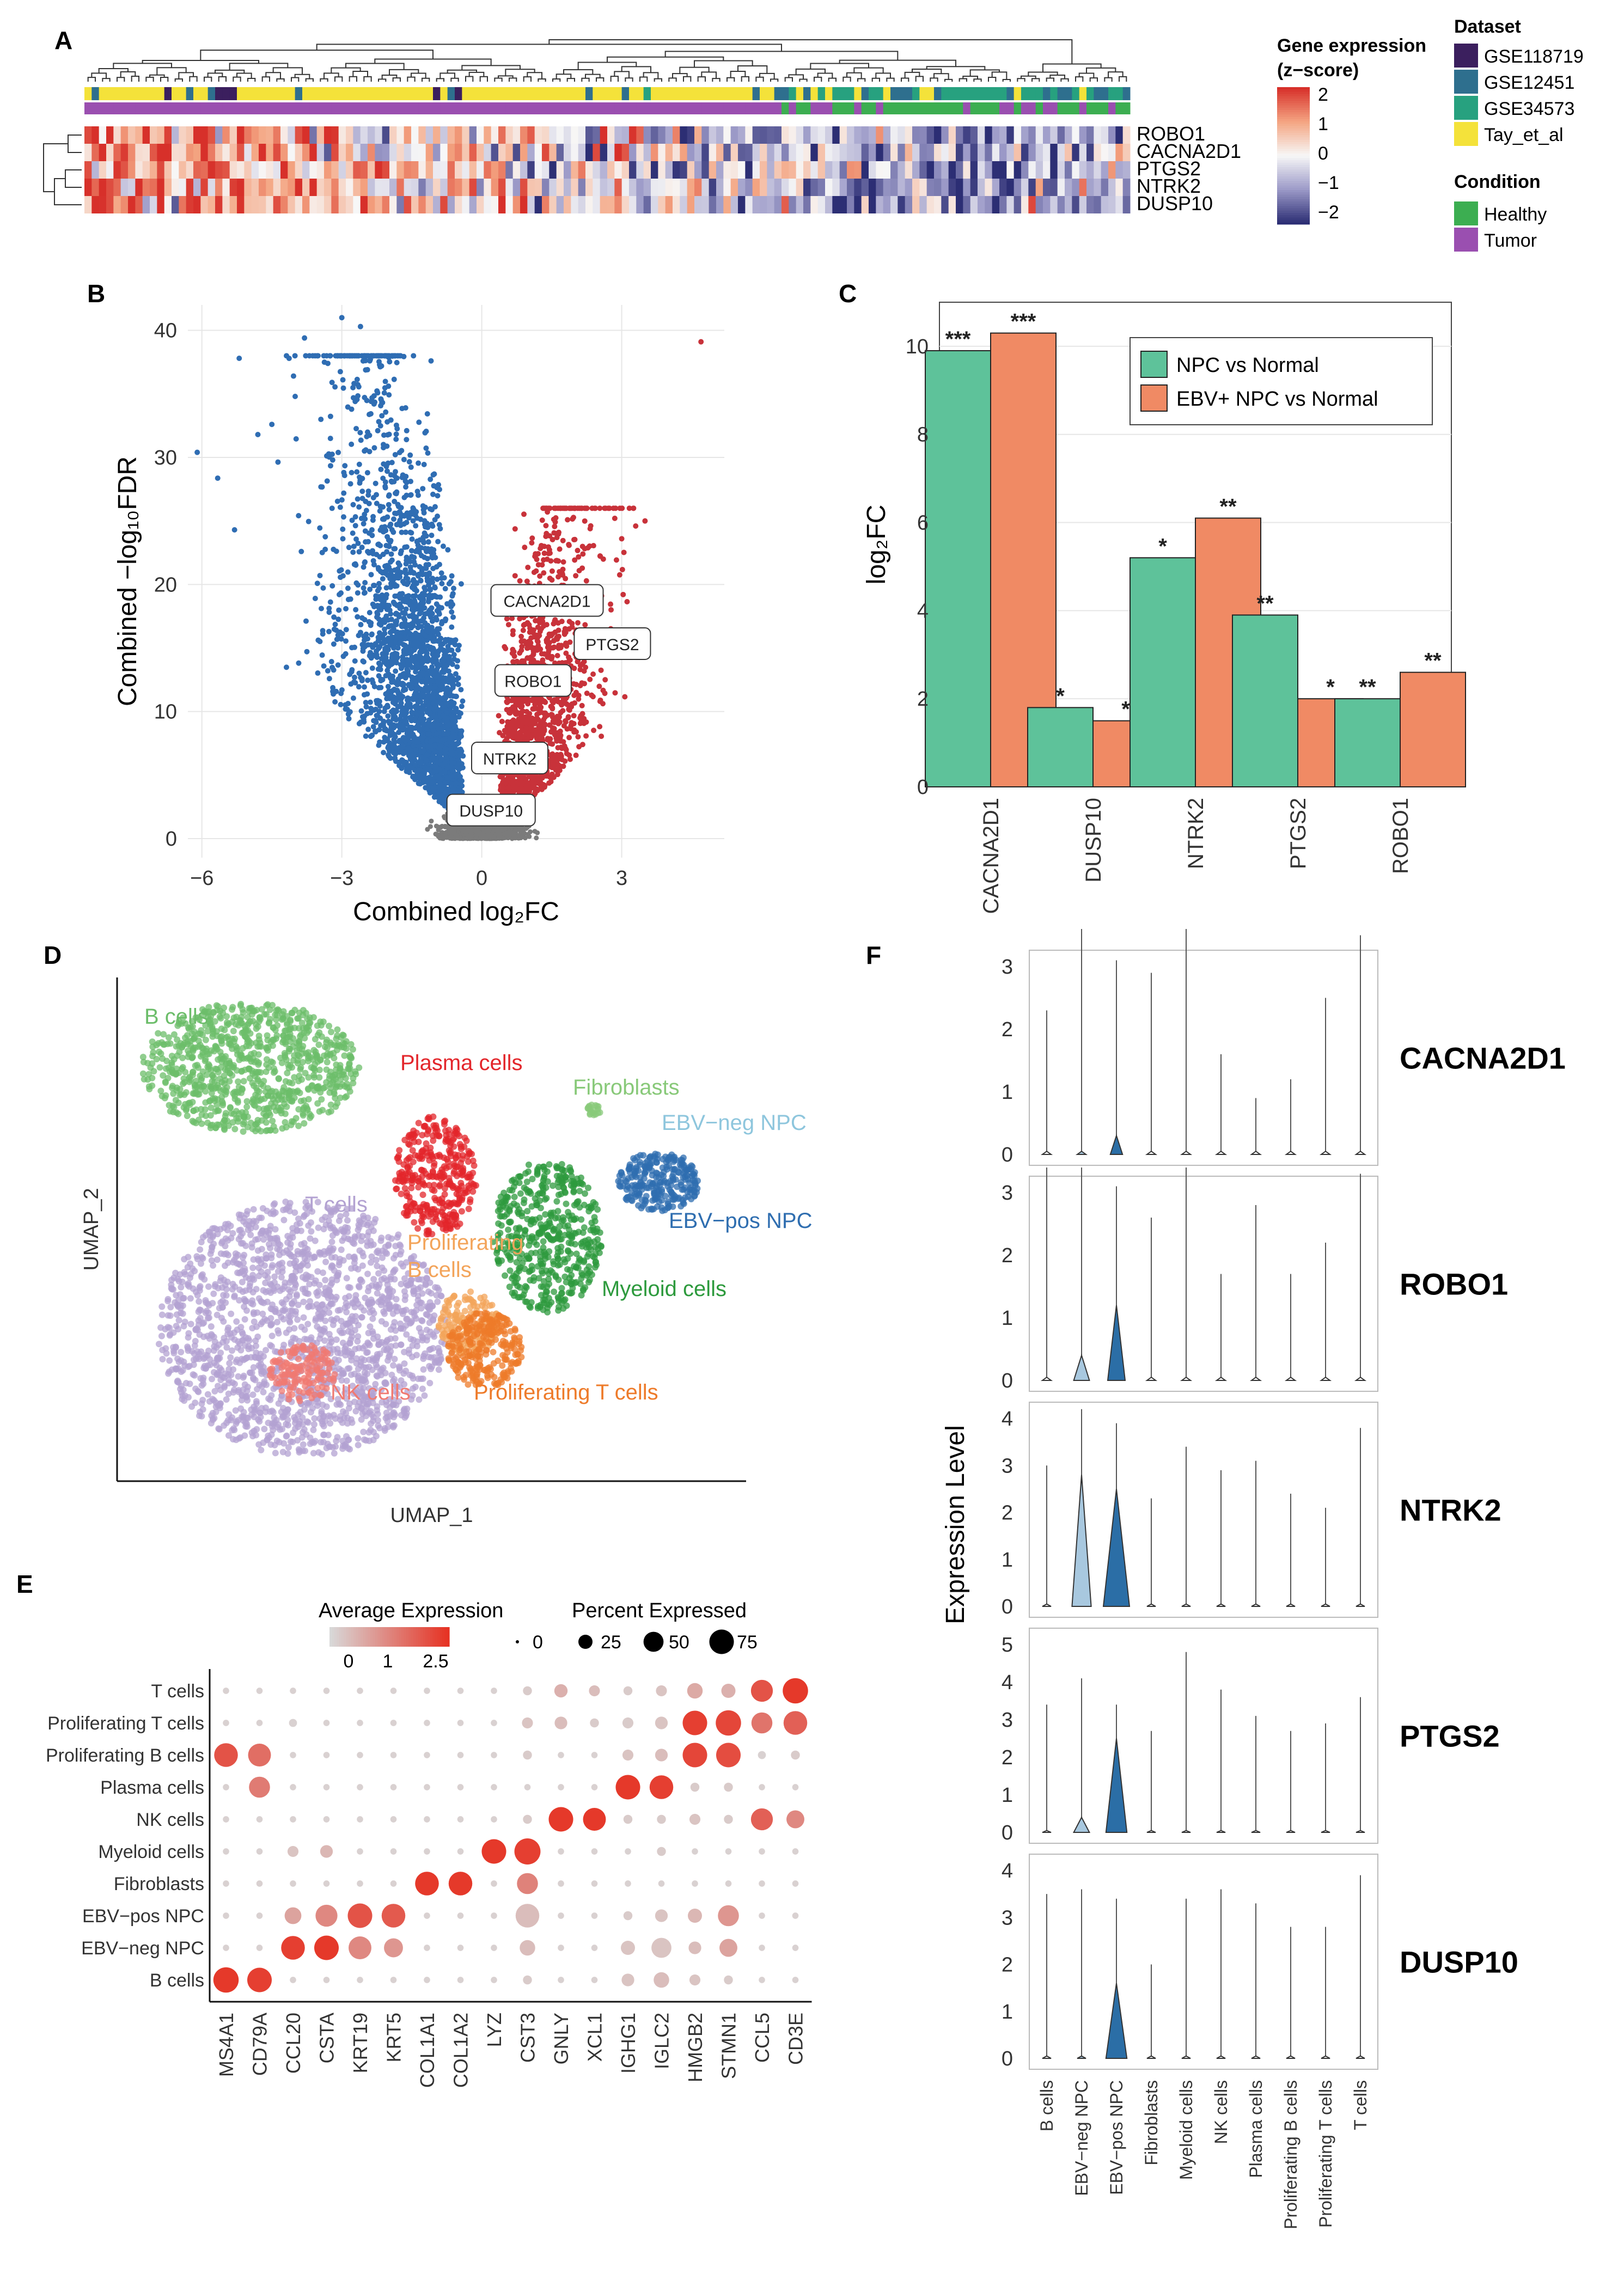  I want to click on legend-label: Healthy, so click(1515, 214).